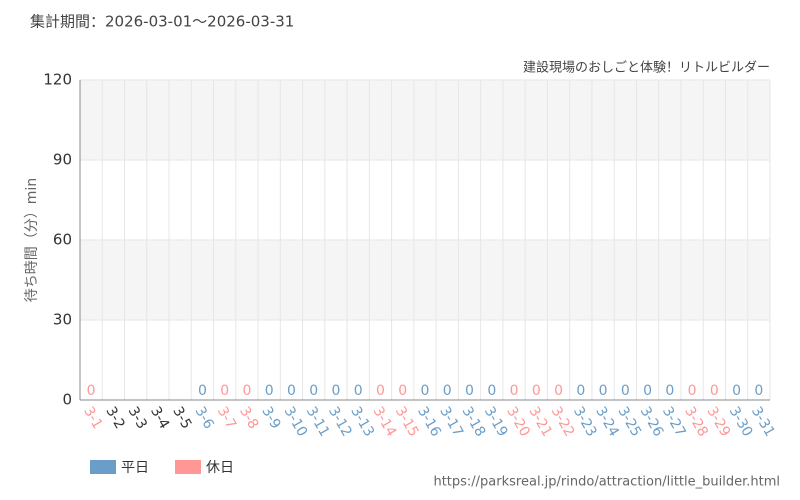 This screenshot has width=800, height=500. Describe the element at coordinates (248, 418) in the screenshot. I see `x-tick-label: 3-8` at that location.